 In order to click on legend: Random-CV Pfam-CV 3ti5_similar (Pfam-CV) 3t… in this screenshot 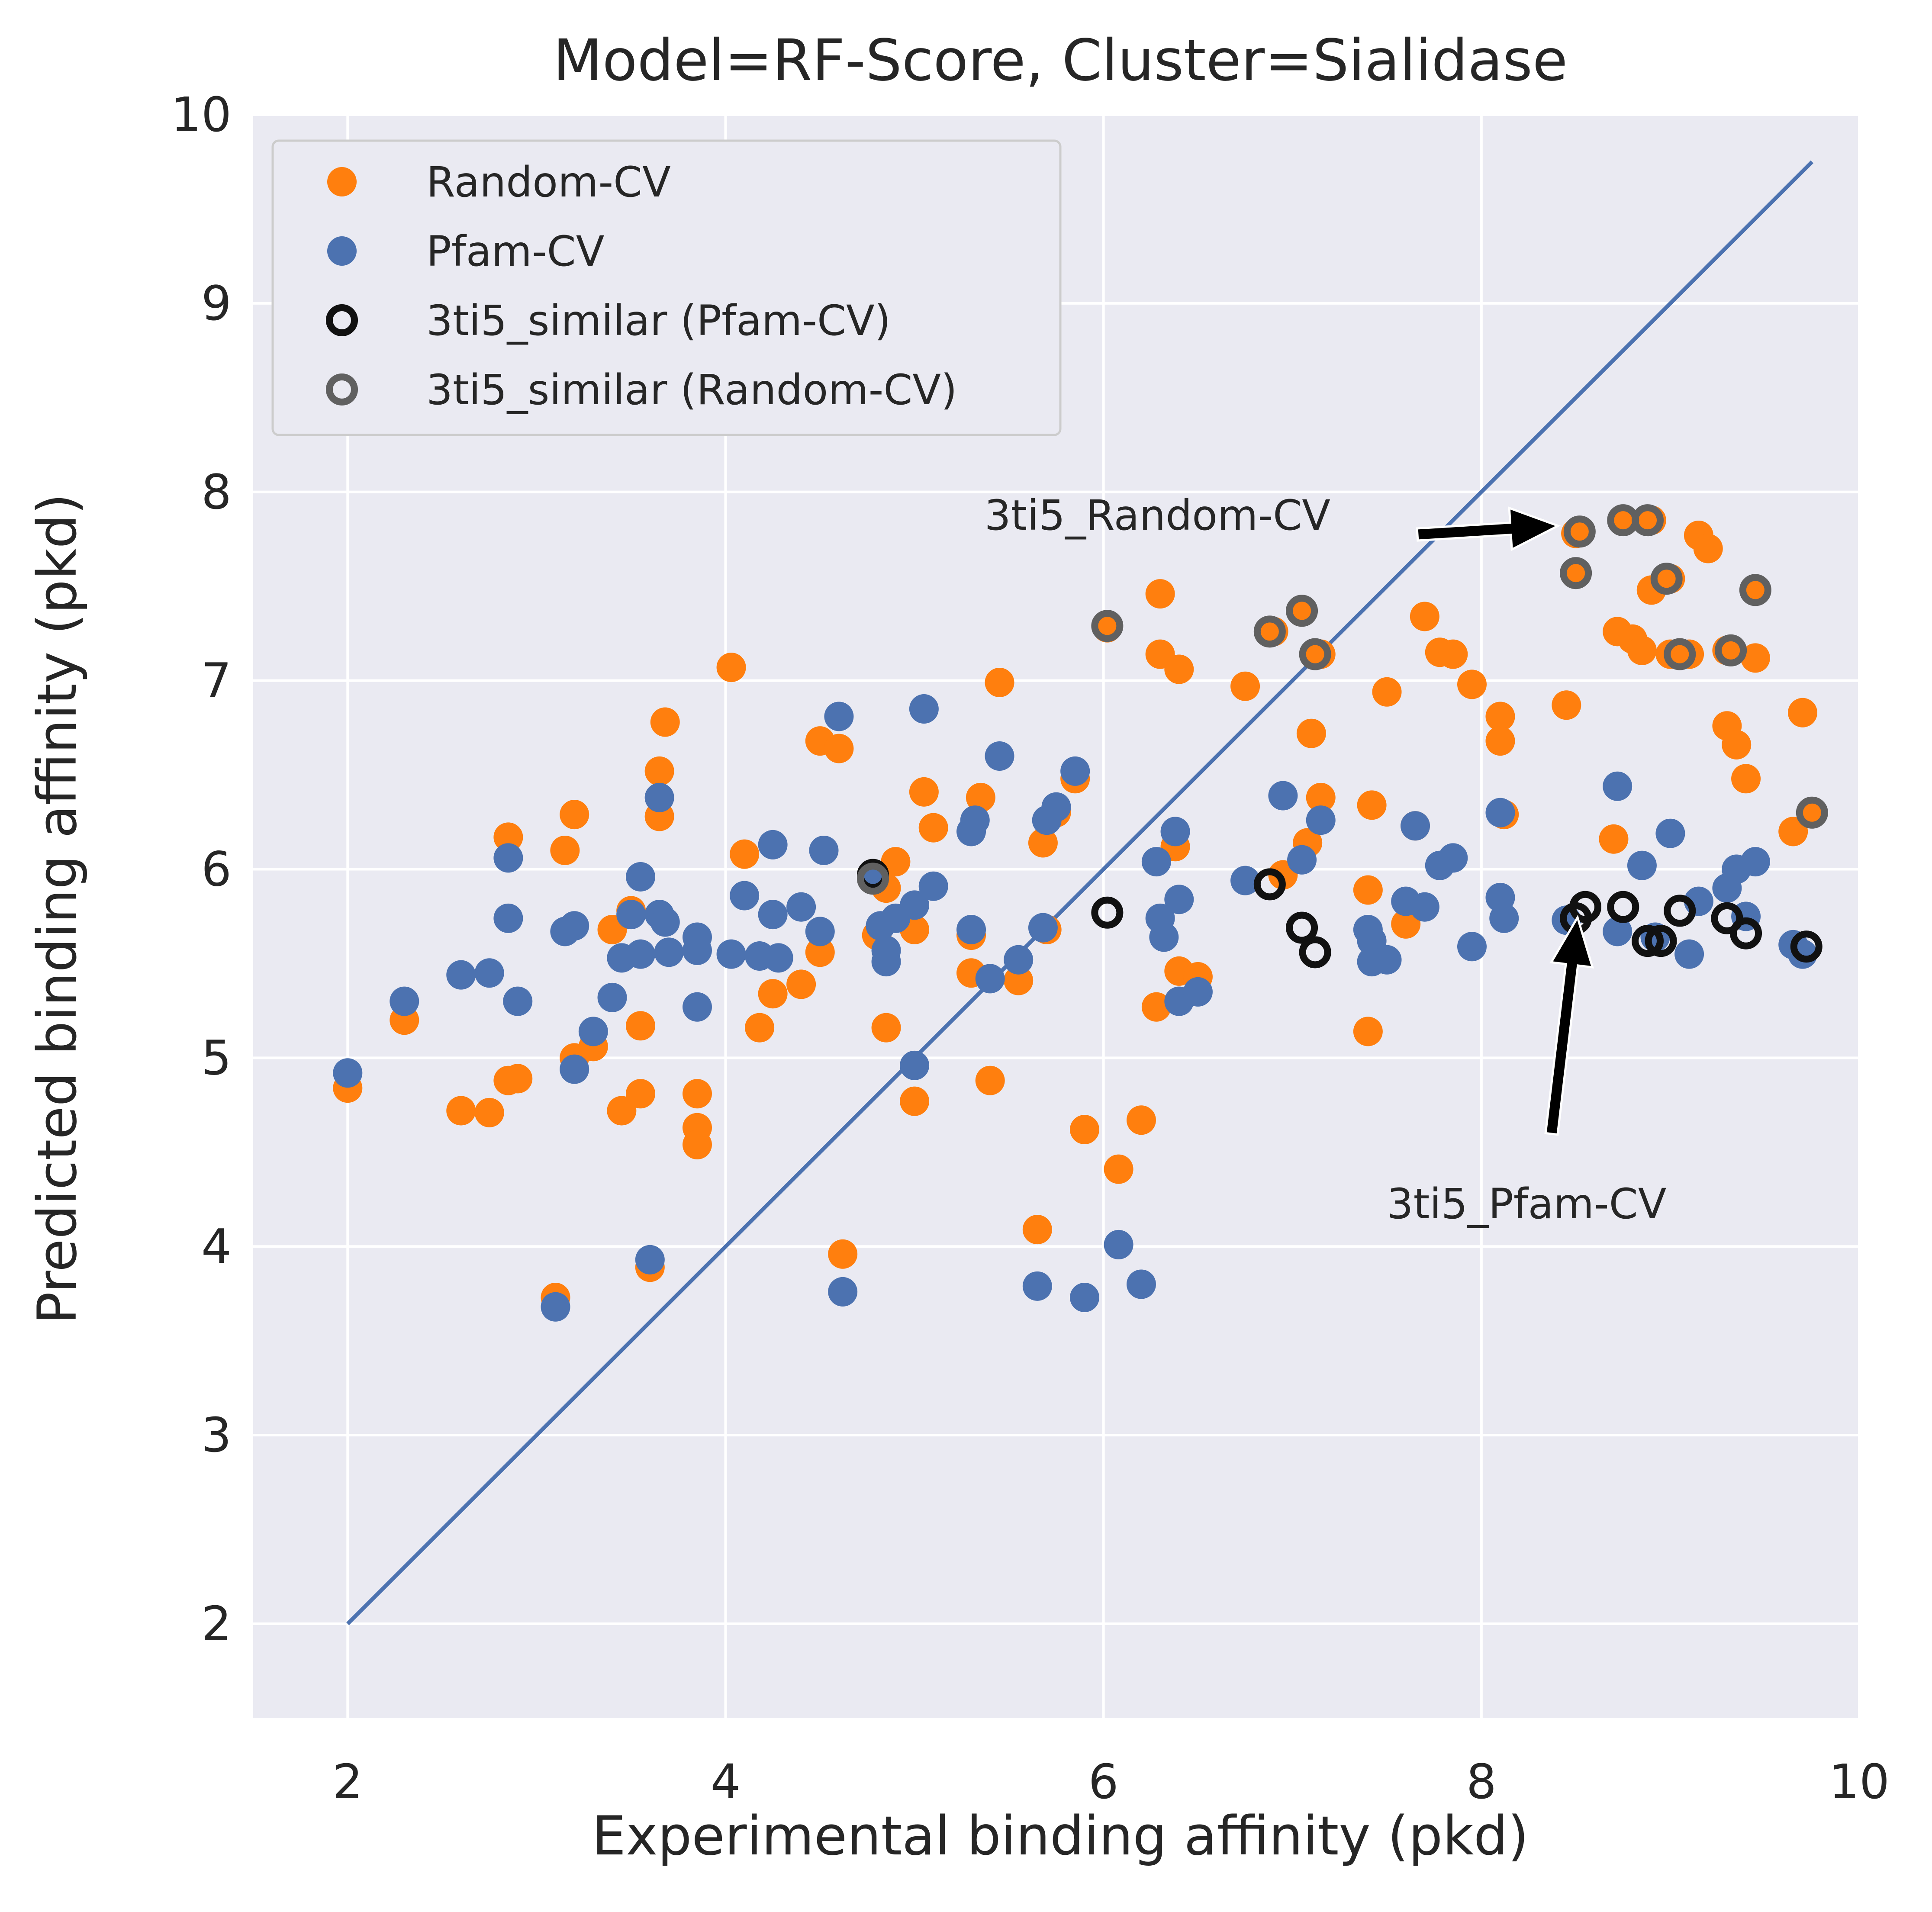, I will do `click(666, 287)`.